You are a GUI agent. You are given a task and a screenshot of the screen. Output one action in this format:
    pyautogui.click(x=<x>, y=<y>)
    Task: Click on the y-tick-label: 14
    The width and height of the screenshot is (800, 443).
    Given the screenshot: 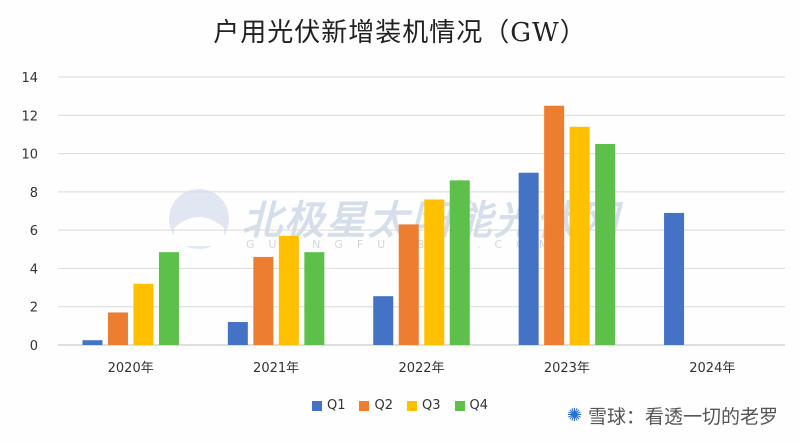 What is the action you would take?
    pyautogui.click(x=29, y=78)
    